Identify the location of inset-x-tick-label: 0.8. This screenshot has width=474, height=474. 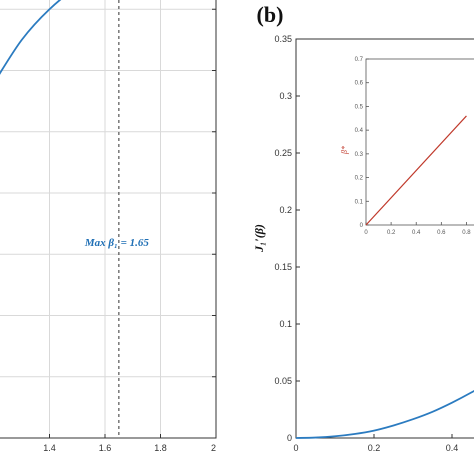
(466, 233).